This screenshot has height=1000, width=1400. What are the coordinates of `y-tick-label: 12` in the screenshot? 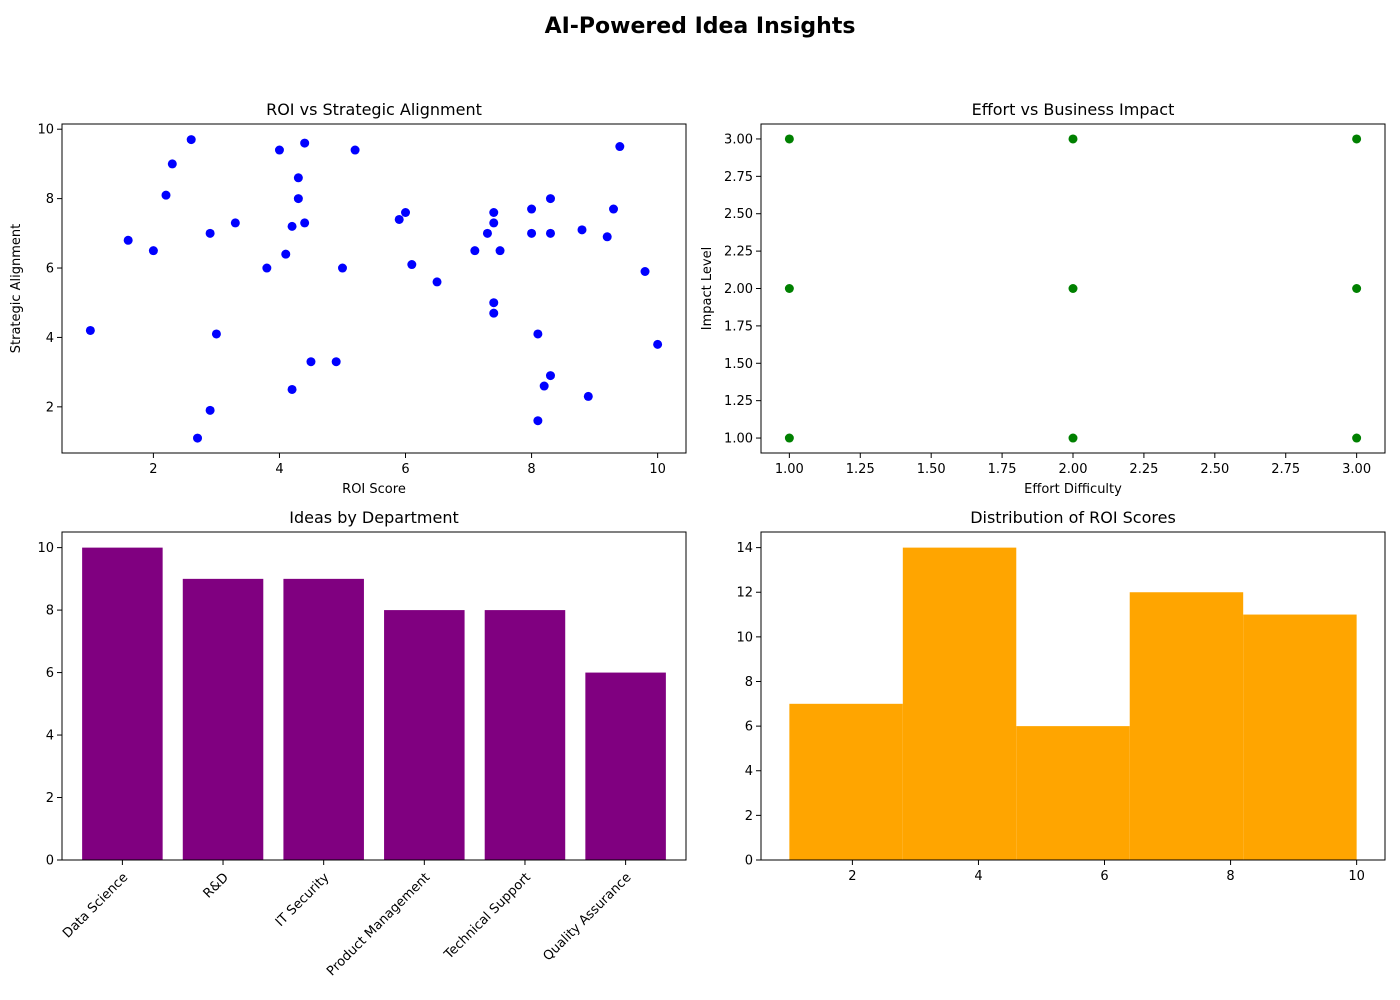 It's located at (744, 593).